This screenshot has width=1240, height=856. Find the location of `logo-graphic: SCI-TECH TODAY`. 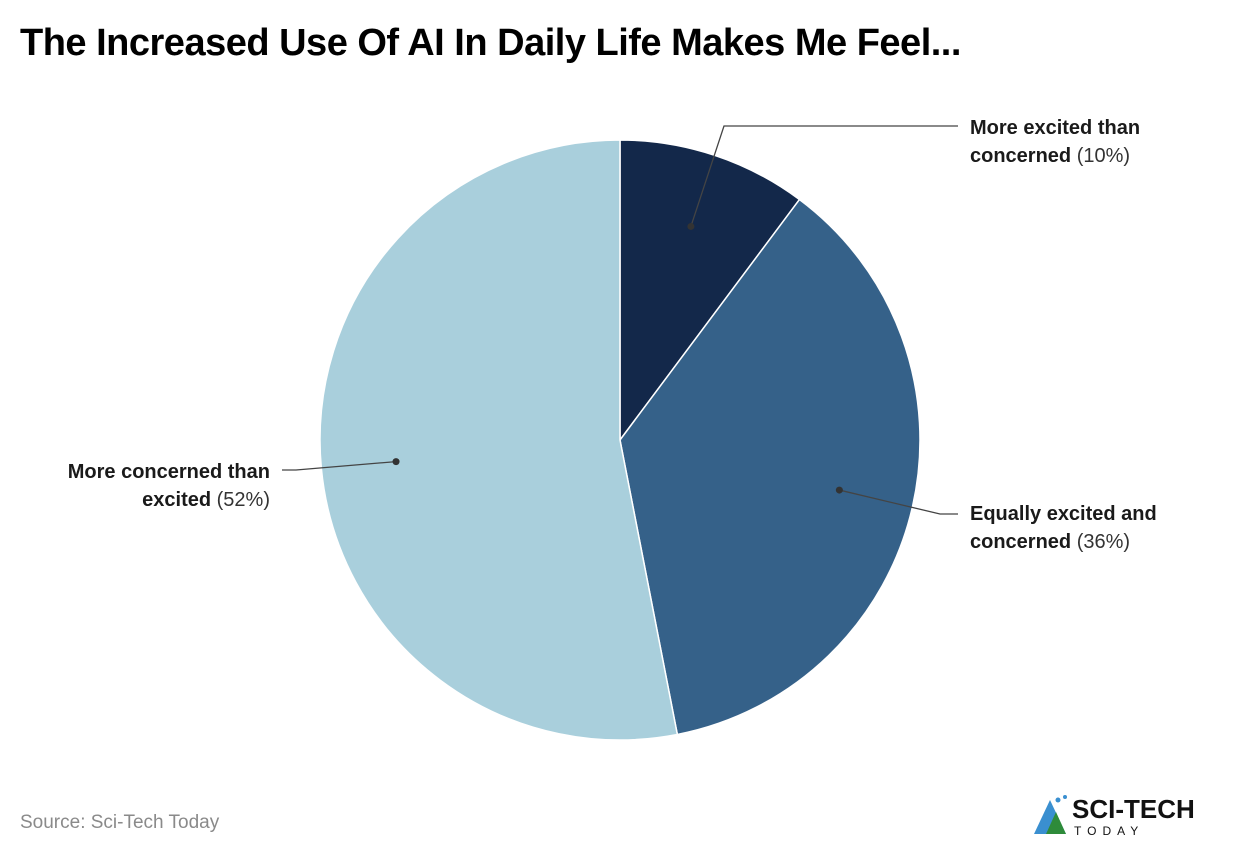

logo-graphic: SCI-TECH TODAY is located at coordinates (1114, 816).